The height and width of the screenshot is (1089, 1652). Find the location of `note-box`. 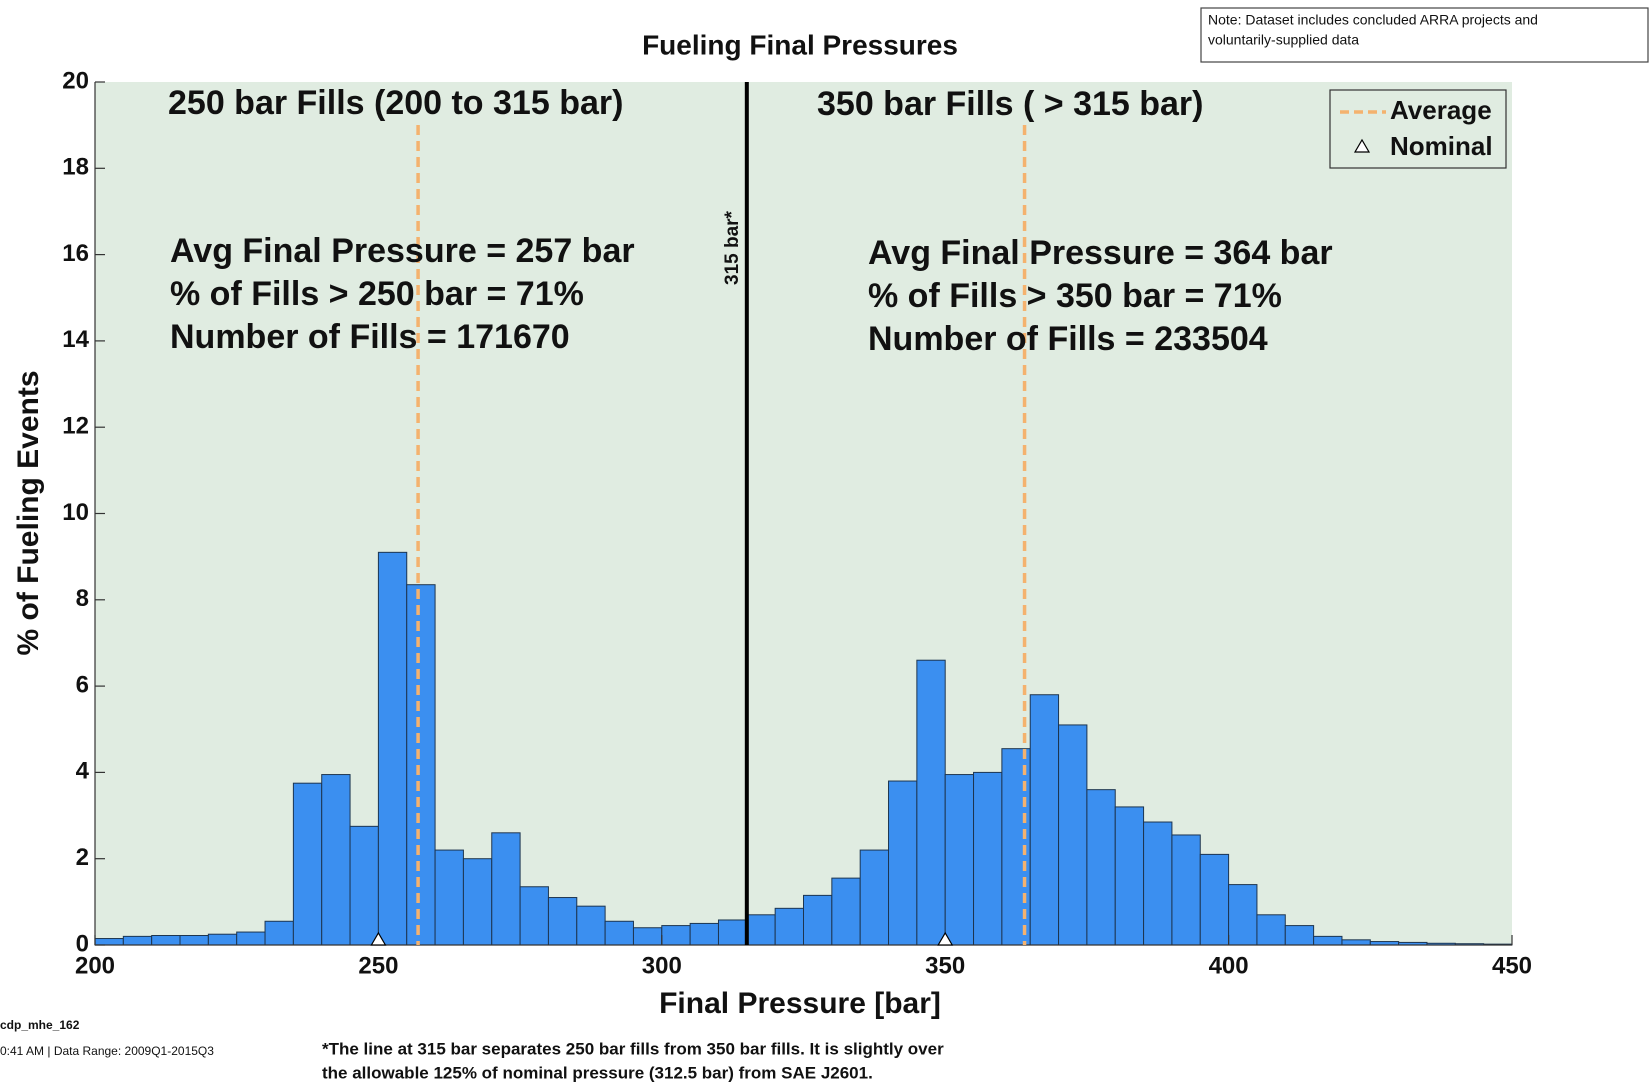

note-box is located at coordinates (1424, 35).